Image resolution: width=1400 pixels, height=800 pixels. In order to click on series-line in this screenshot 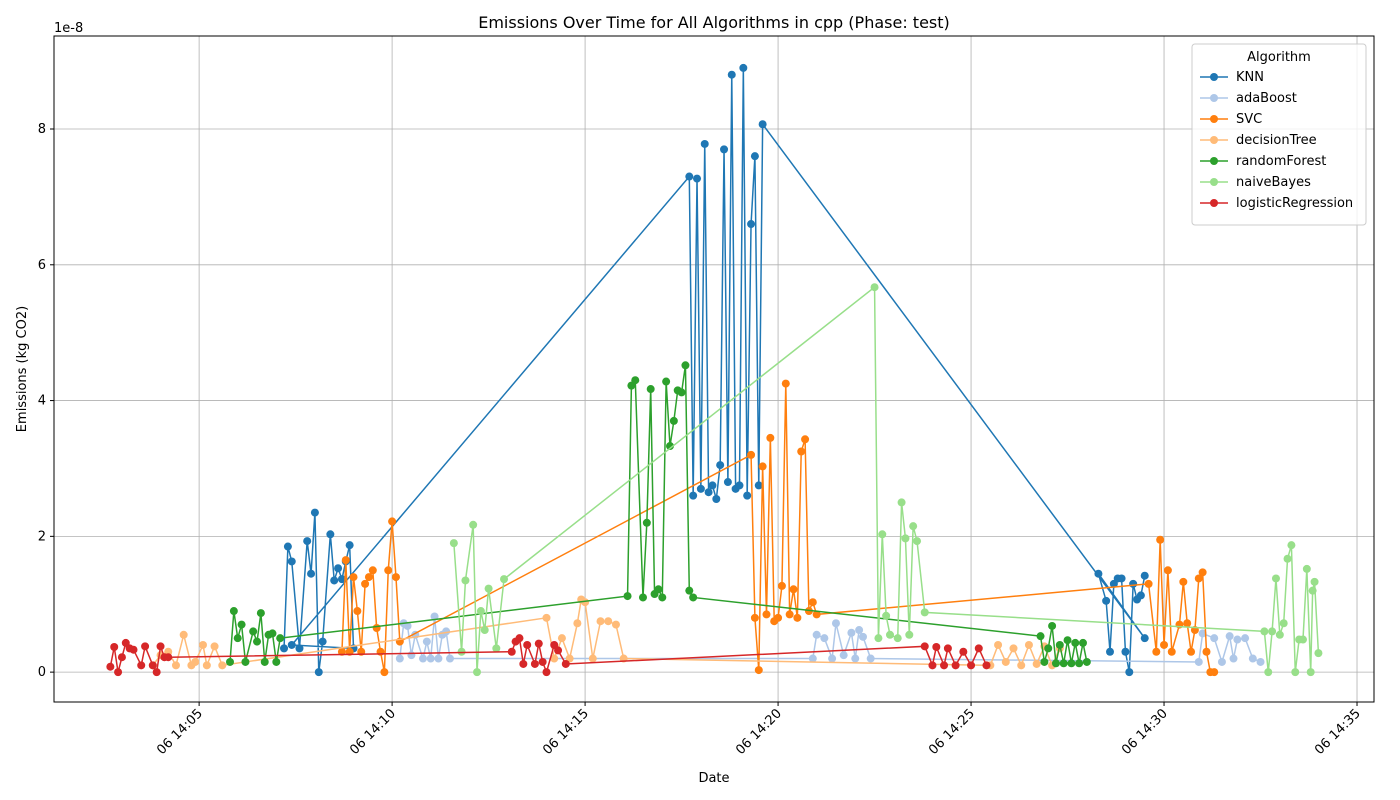, I will do `click(830, 640)`.